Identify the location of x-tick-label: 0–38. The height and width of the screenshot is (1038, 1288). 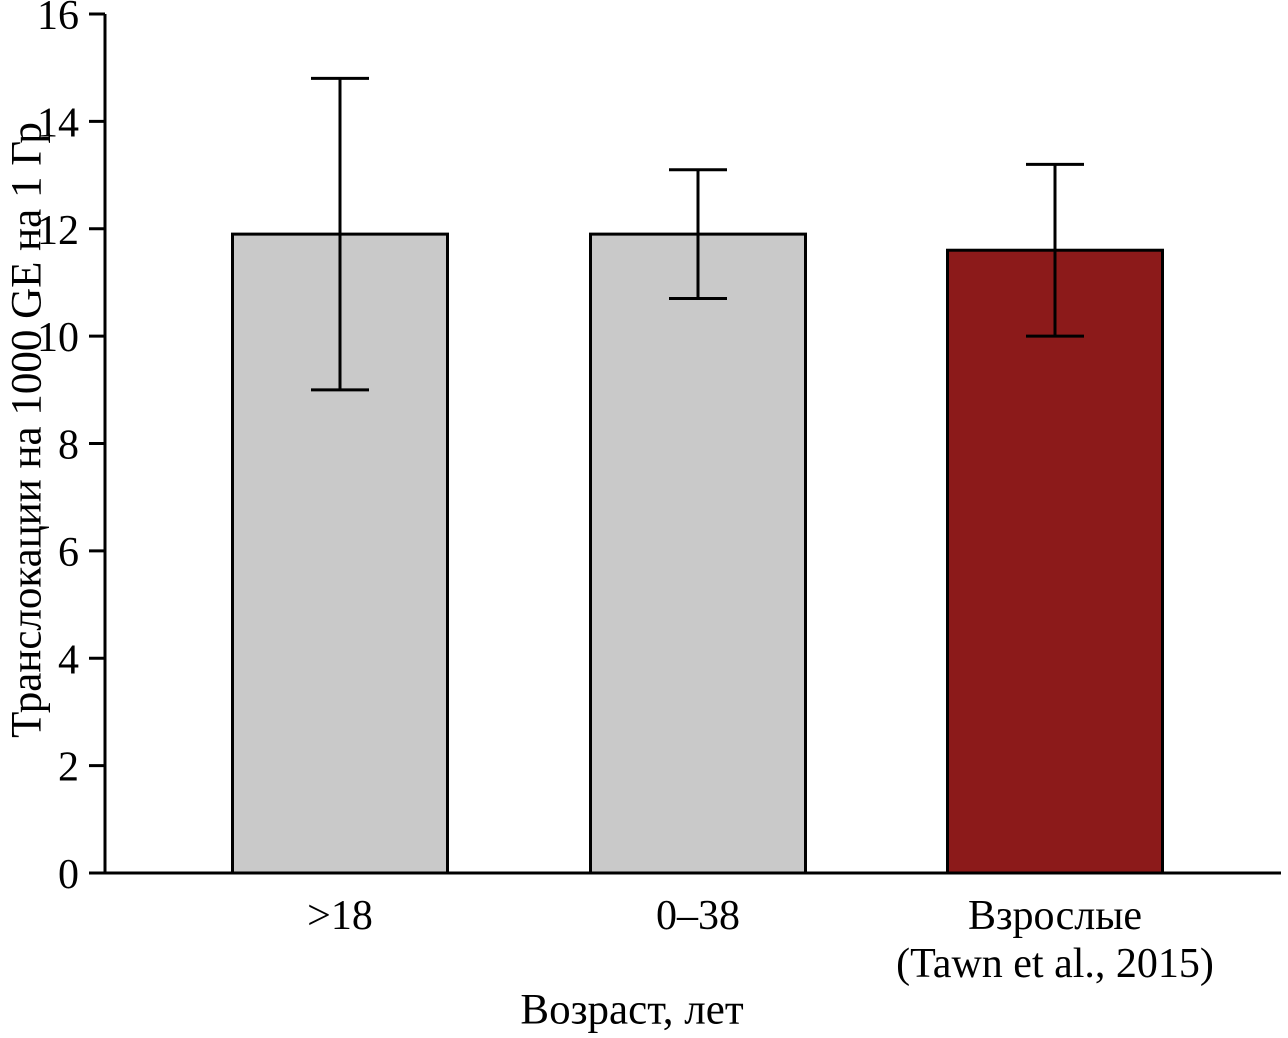
(698, 916).